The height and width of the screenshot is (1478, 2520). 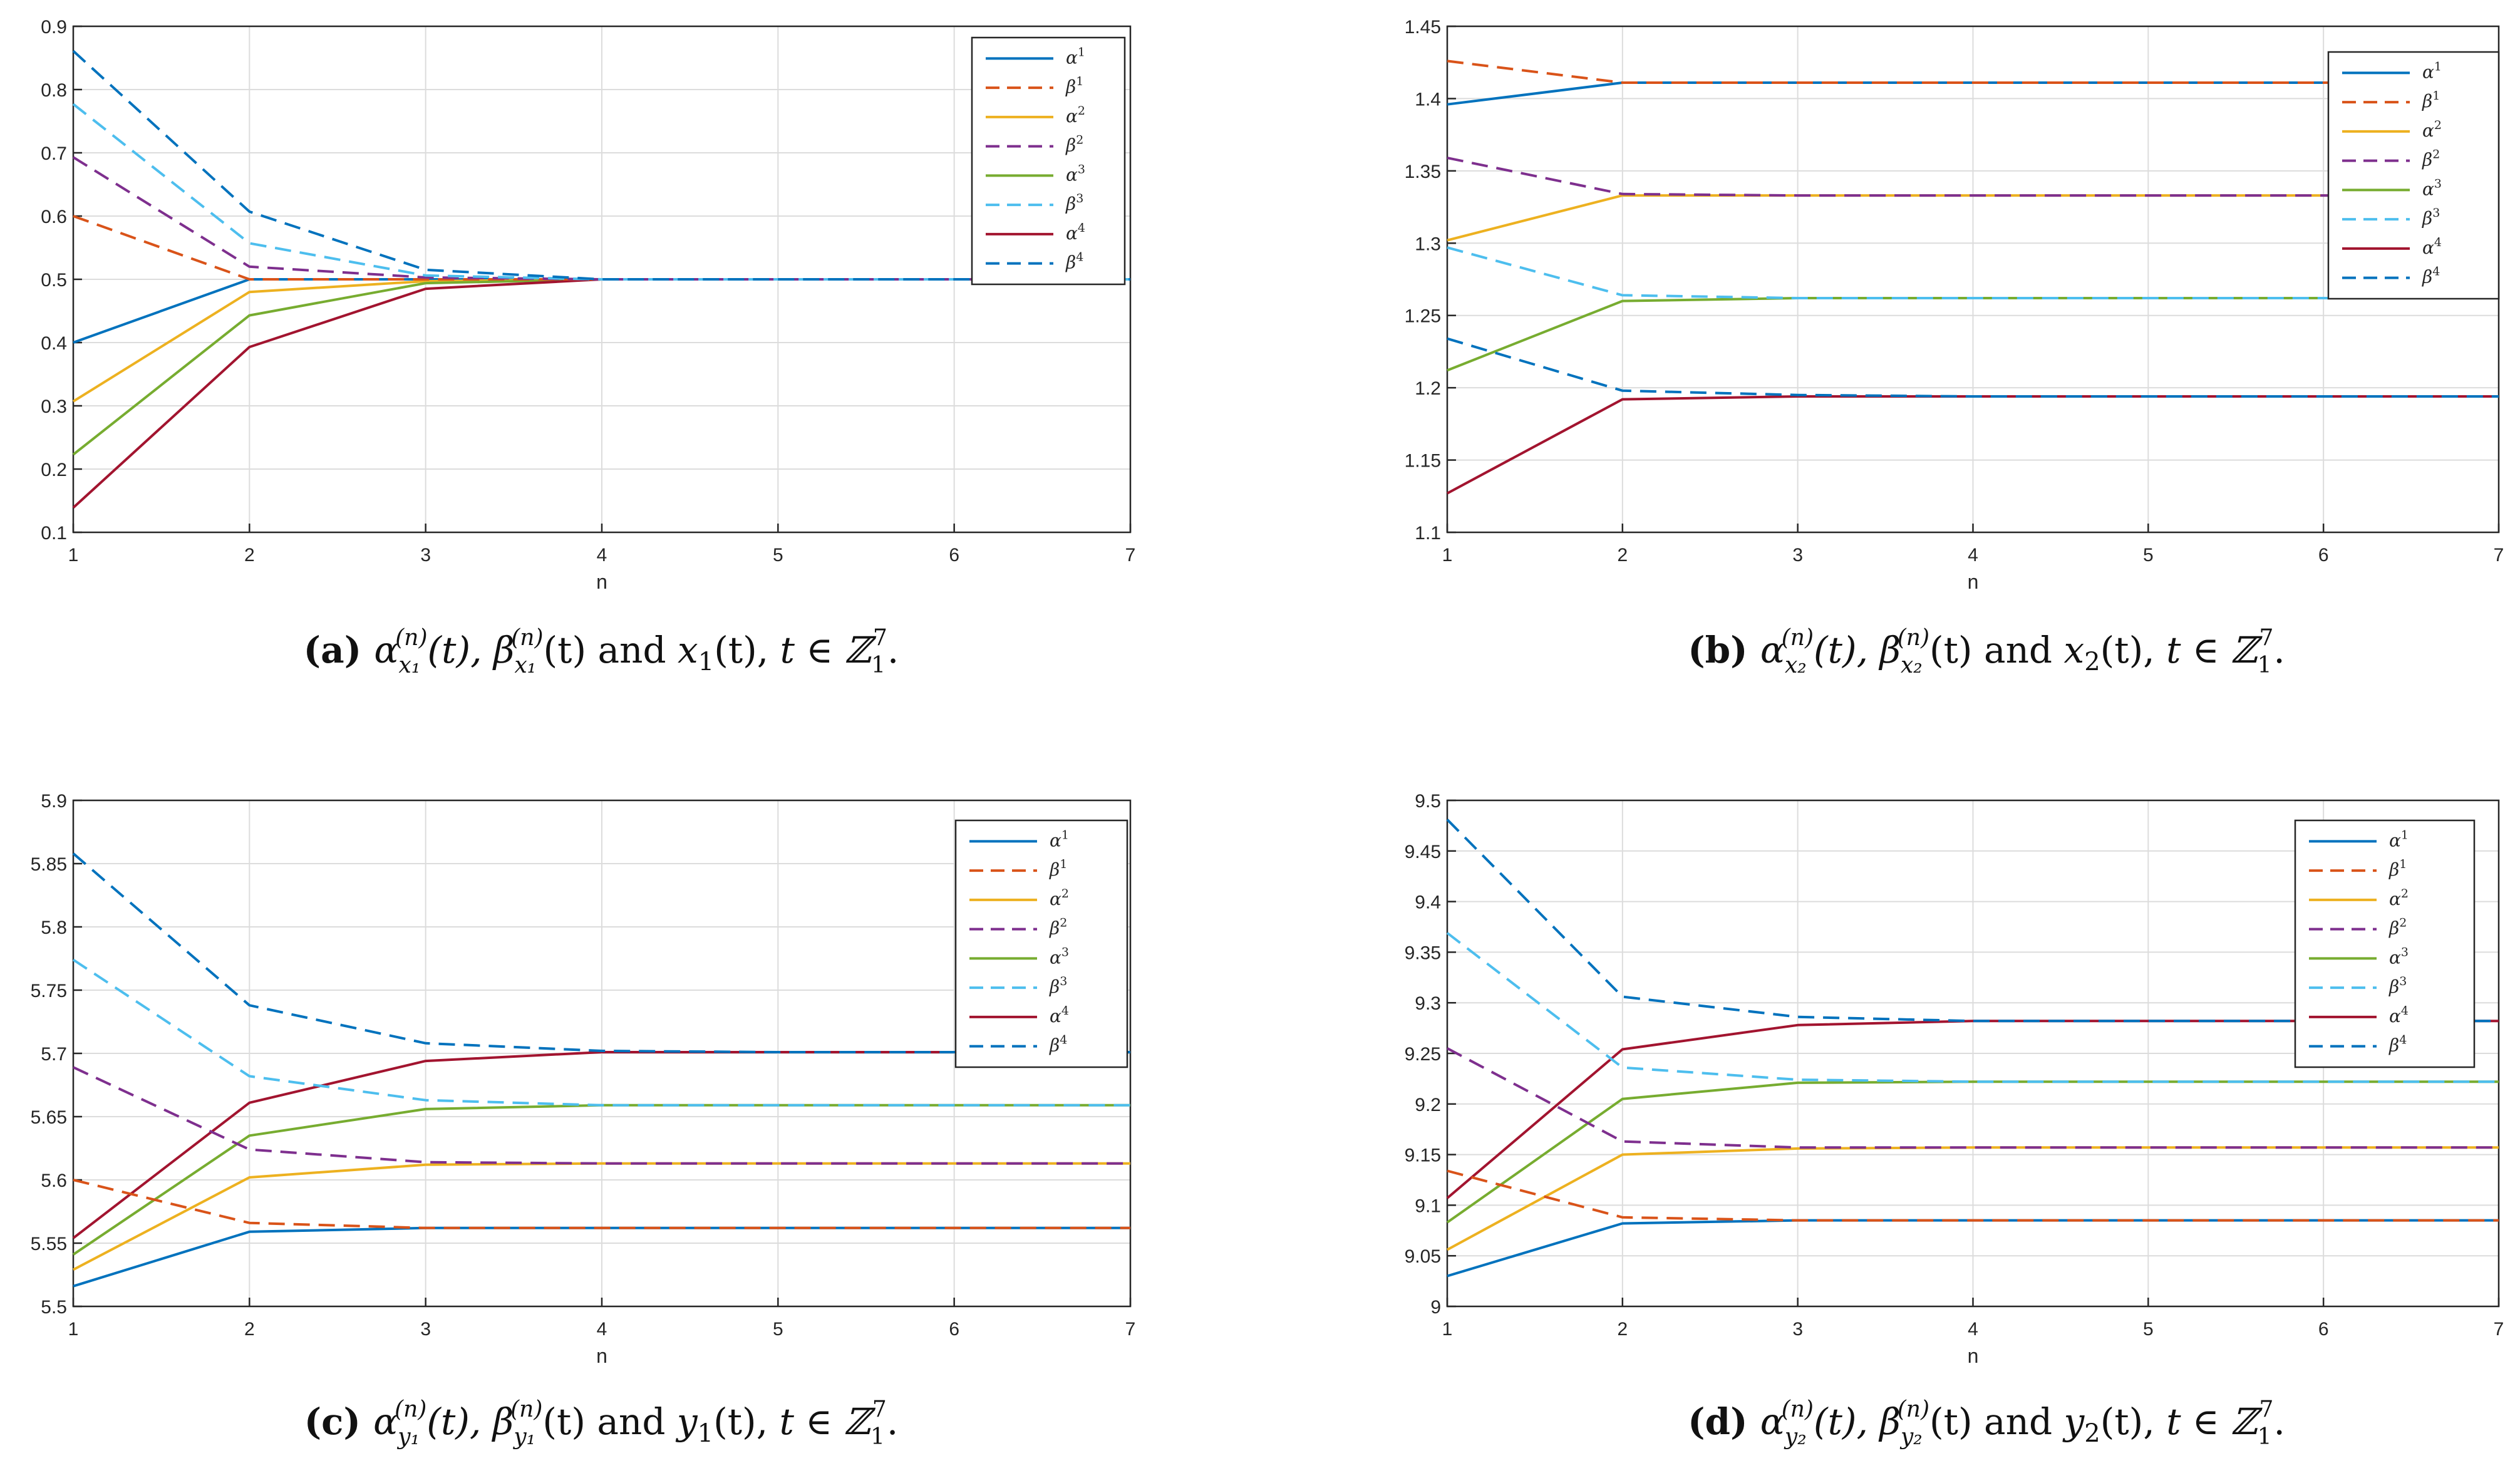 I want to click on y-tick-label: 0.1, so click(x=54, y=533).